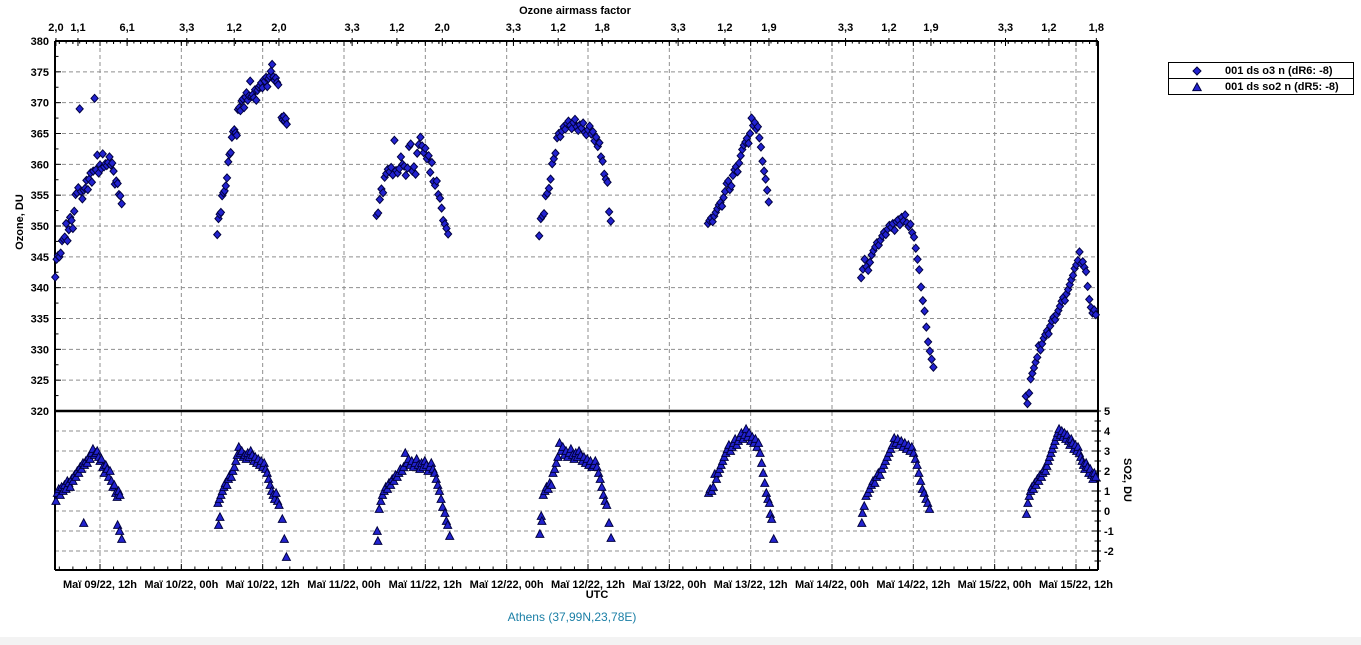 This screenshot has height=645, width=1361. I want to click on svg-text: -2, so click(1109, 552).